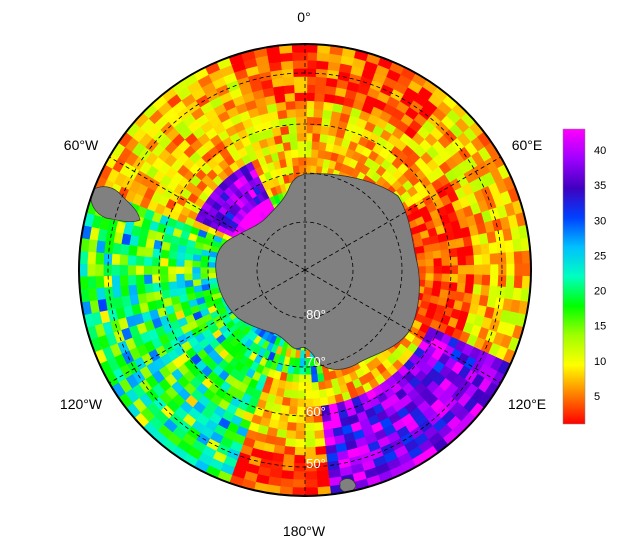 The image size is (625, 552). I want to click on lon-label-60e: 60°E, so click(527, 145).